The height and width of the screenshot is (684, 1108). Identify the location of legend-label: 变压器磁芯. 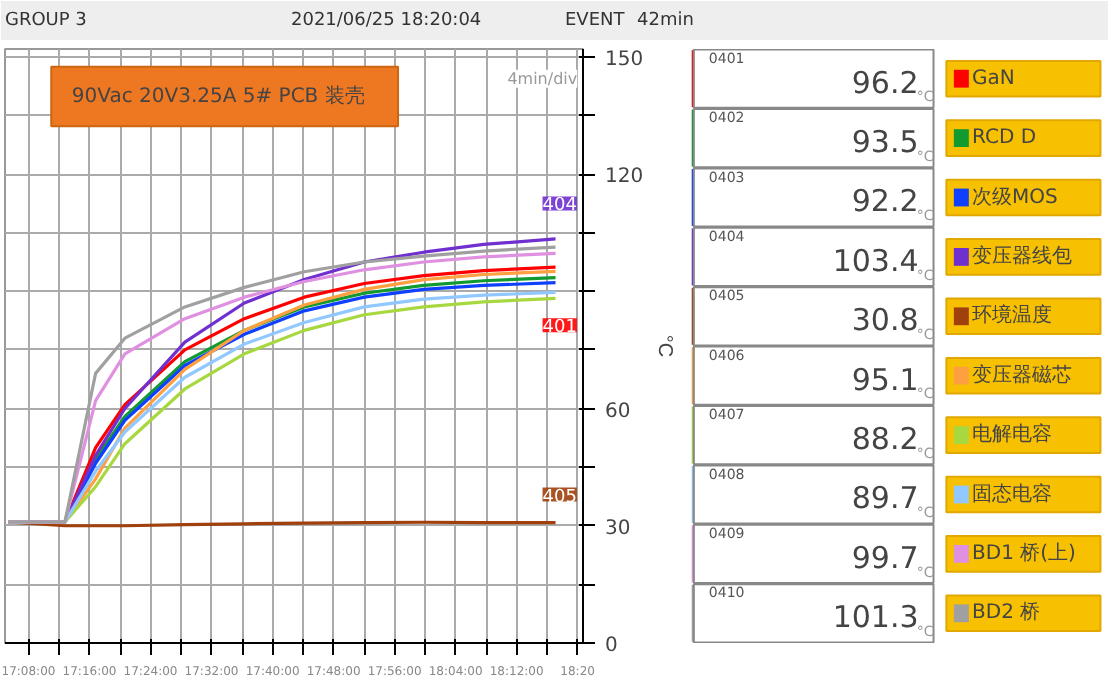
(1022, 374).